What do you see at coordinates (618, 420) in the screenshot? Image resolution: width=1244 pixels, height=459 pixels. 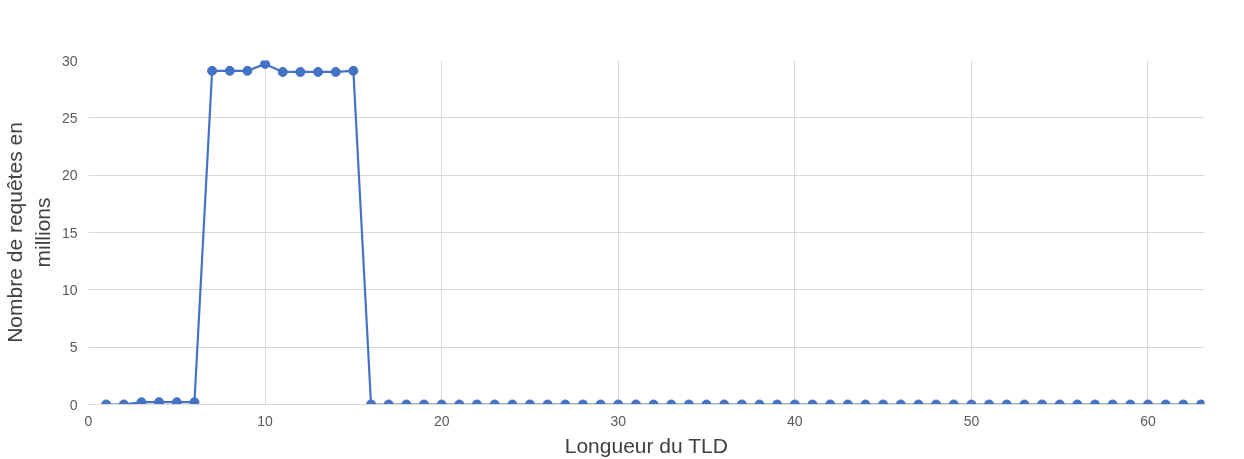 I see `x-tick-label: 30` at bounding box center [618, 420].